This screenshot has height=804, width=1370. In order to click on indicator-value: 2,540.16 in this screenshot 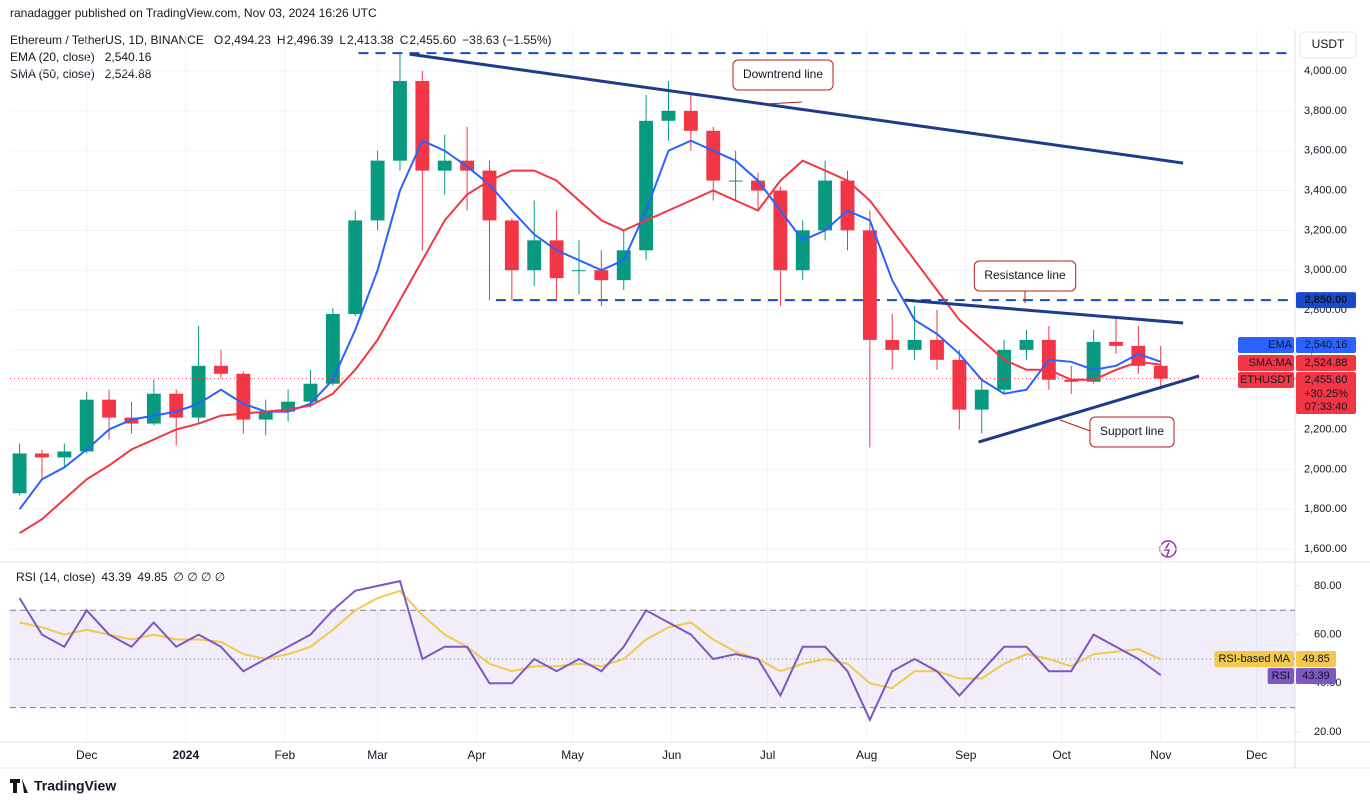, I will do `click(128, 57)`.